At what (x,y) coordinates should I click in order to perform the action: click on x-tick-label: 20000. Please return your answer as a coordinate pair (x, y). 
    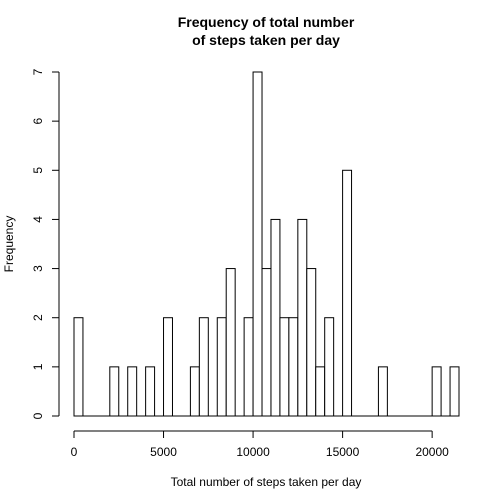
    Looking at the image, I should click on (432, 452).